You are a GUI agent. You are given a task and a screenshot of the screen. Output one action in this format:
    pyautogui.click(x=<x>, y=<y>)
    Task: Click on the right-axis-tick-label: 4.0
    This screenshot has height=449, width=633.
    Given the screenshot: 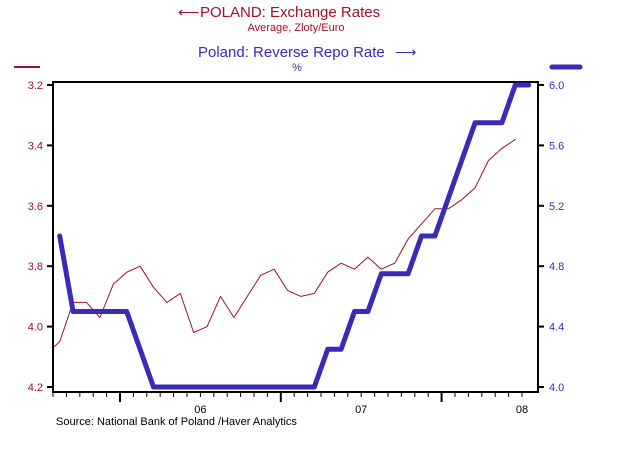 What is the action you would take?
    pyautogui.click(x=556, y=388)
    